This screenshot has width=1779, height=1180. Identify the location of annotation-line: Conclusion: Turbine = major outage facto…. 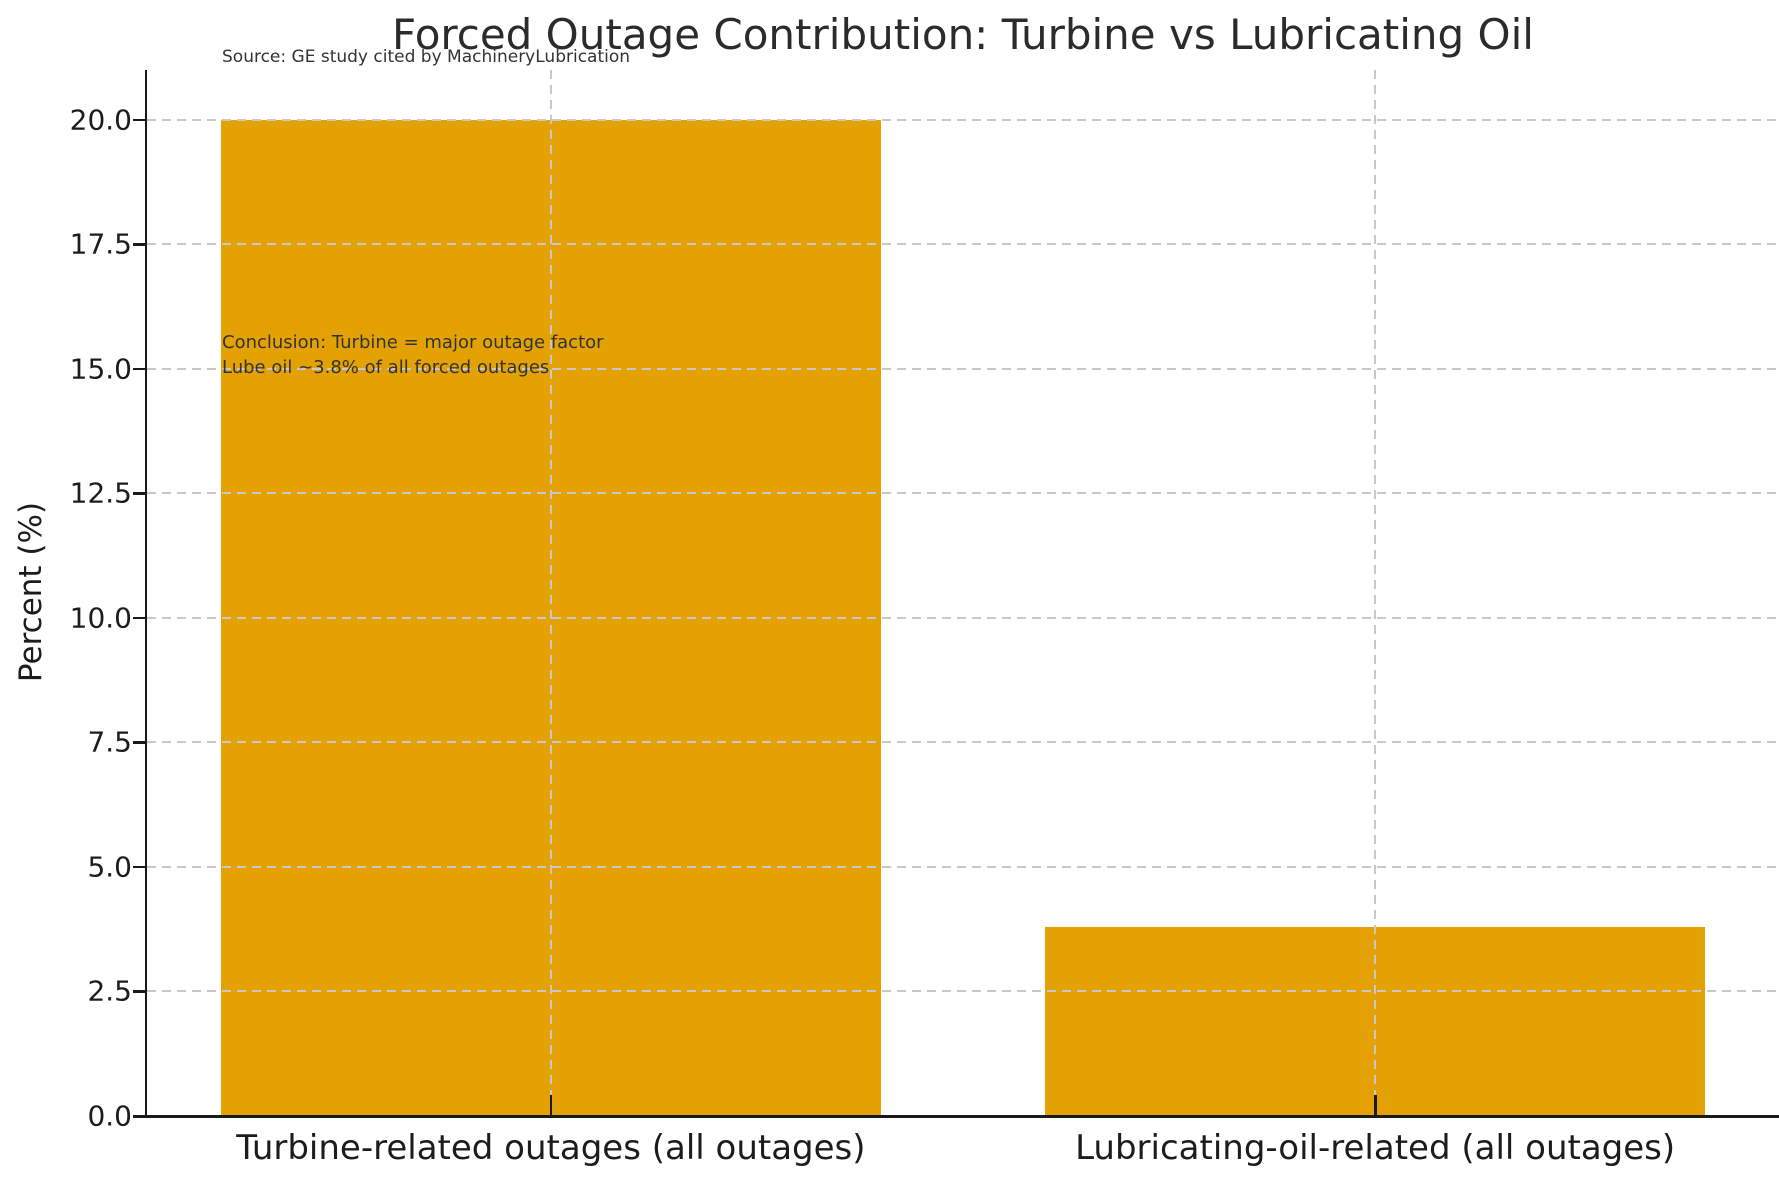
(413, 342).